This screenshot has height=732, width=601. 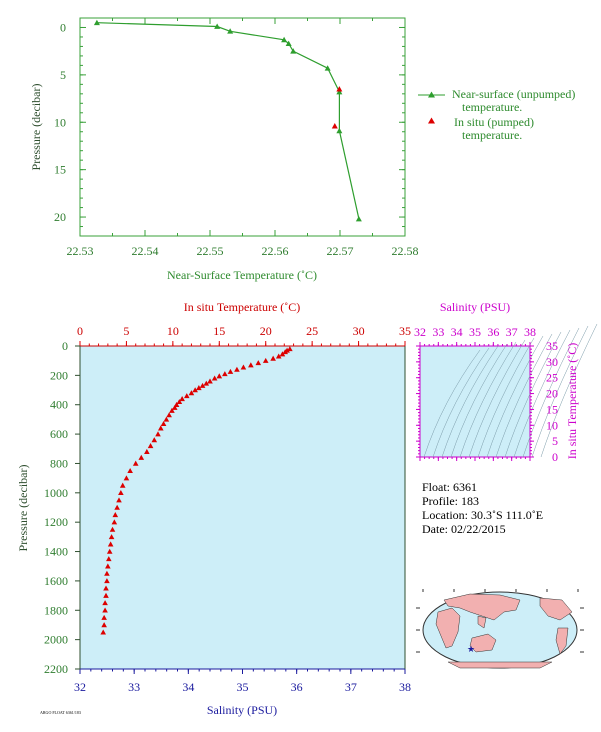 What do you see at coordinates (500, 629) in the screenshot?
I see `world-map: ★` at bounding box center [500, 629].